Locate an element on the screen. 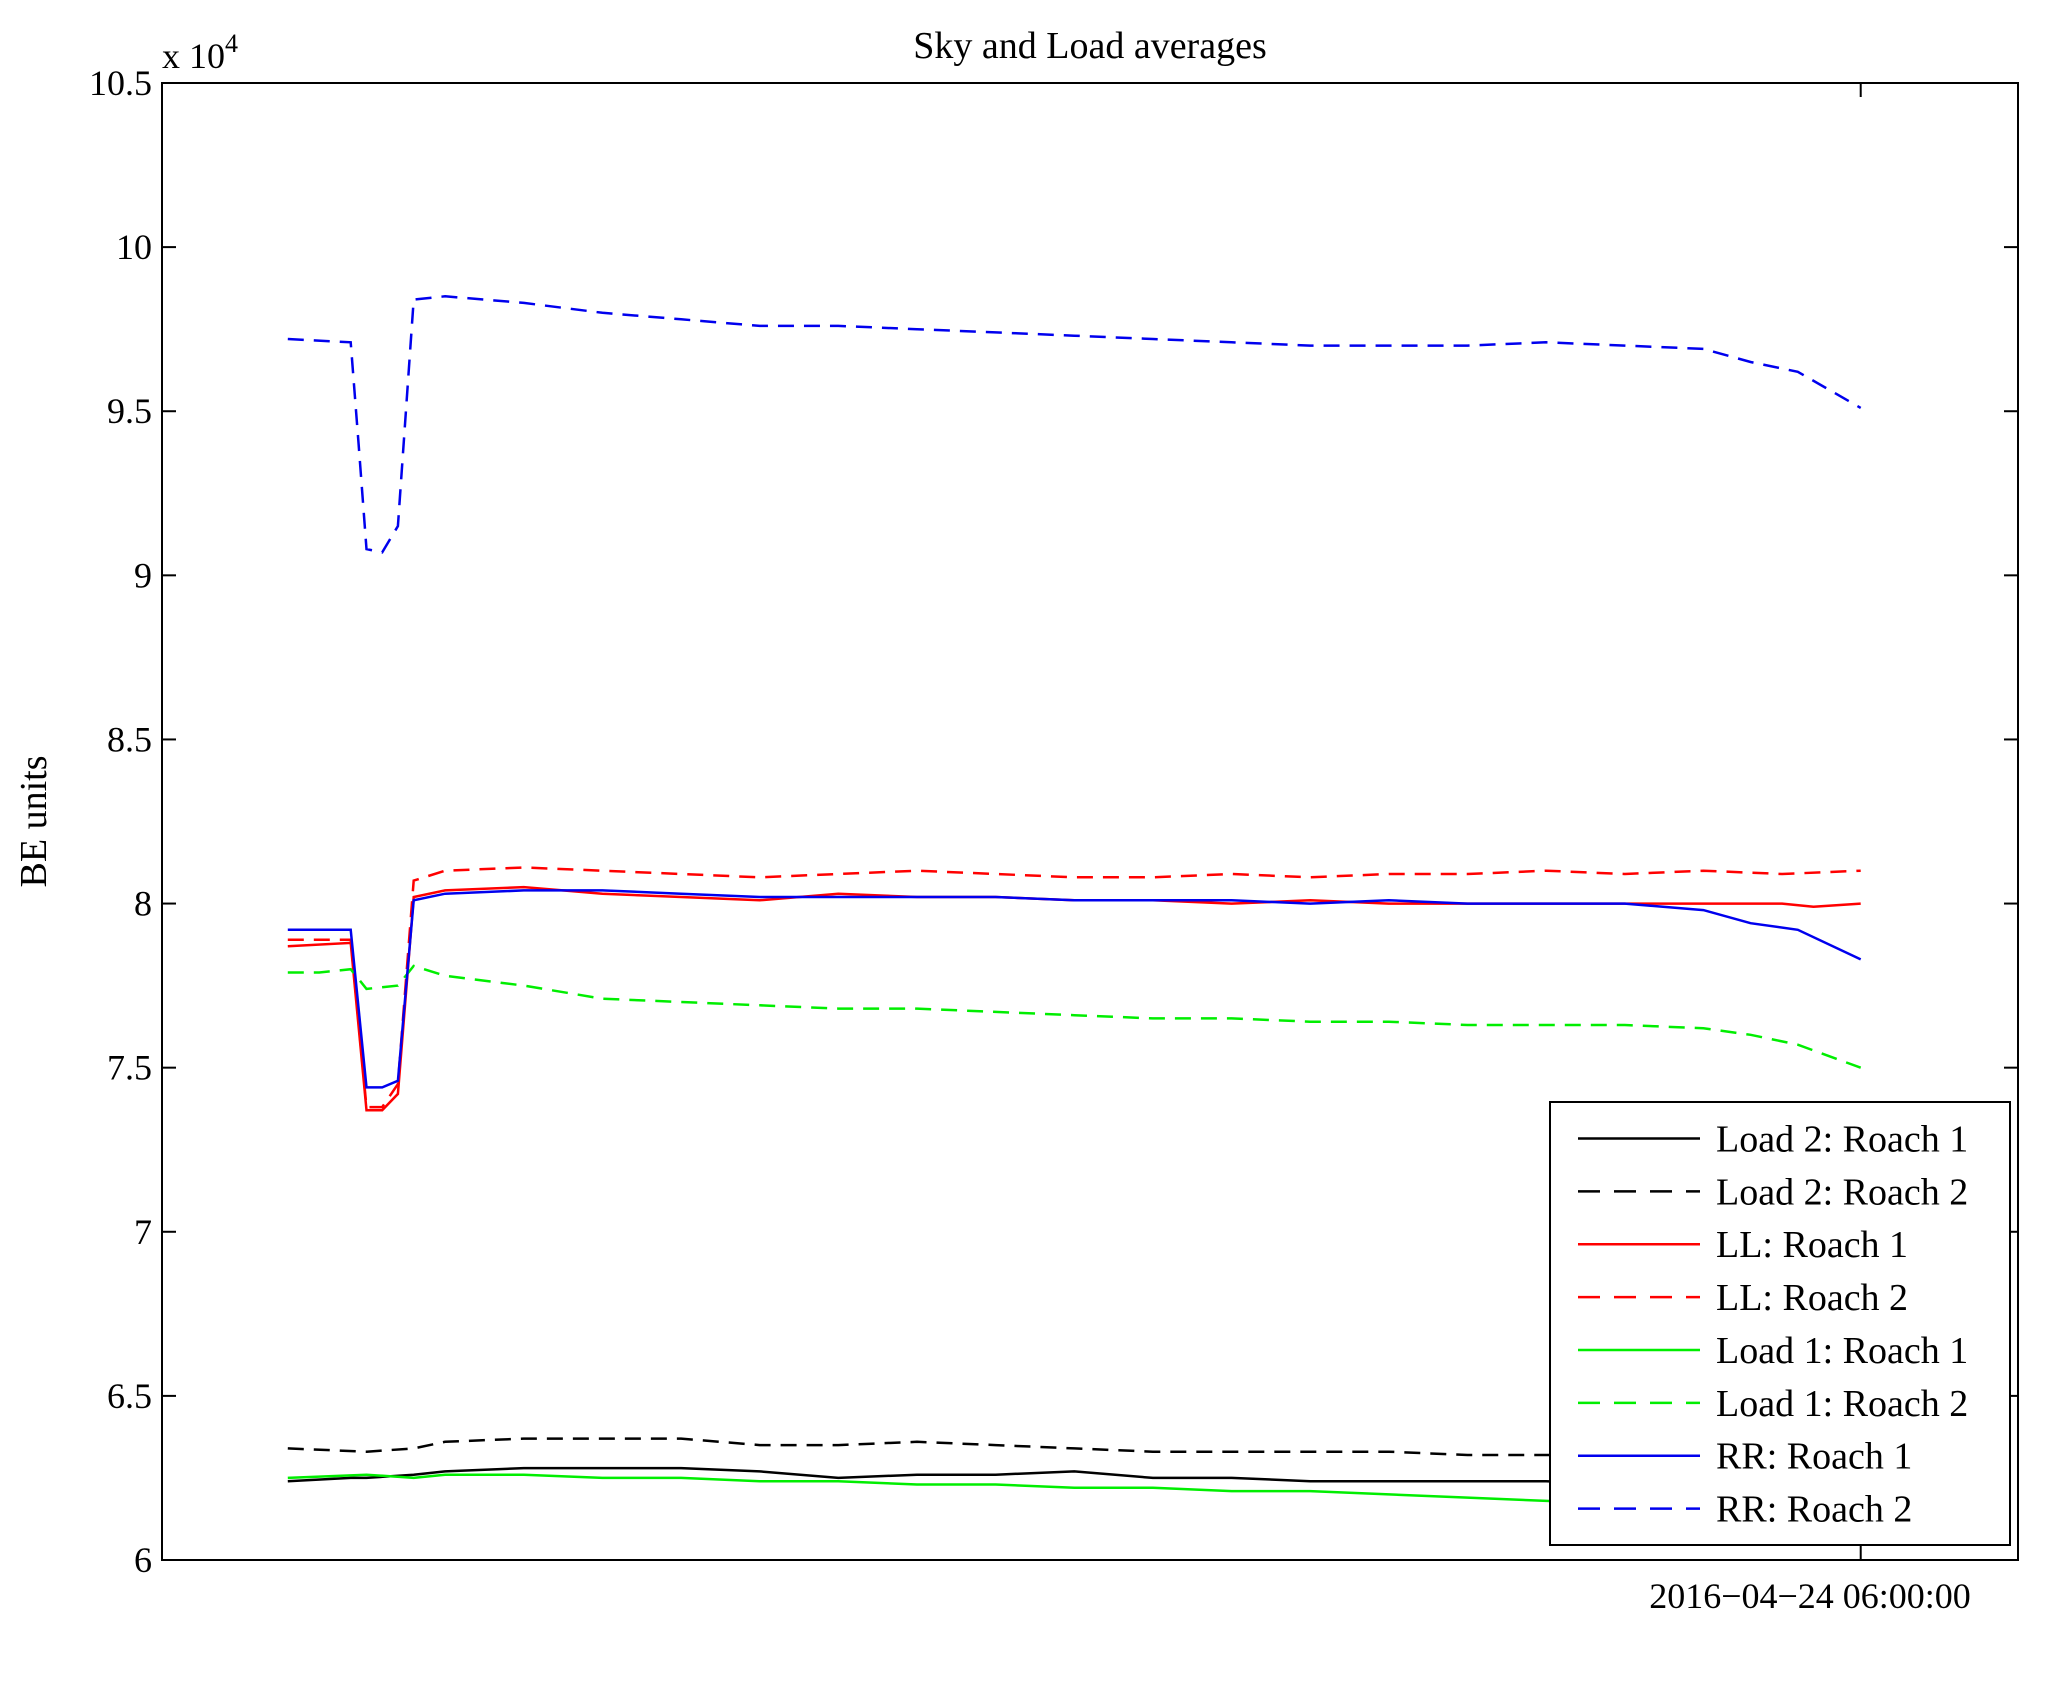 The width and height of the screenshot is (2050, 1683). y-axis-multiplier-exponent: 4 is located at coordinates (231, 43).